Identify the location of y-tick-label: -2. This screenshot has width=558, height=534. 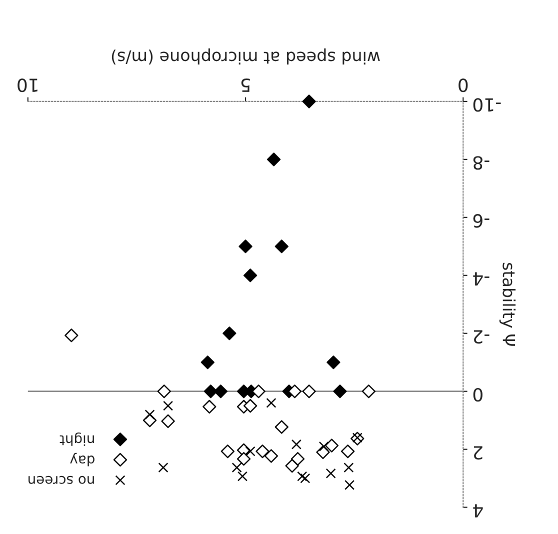
(482, 337).